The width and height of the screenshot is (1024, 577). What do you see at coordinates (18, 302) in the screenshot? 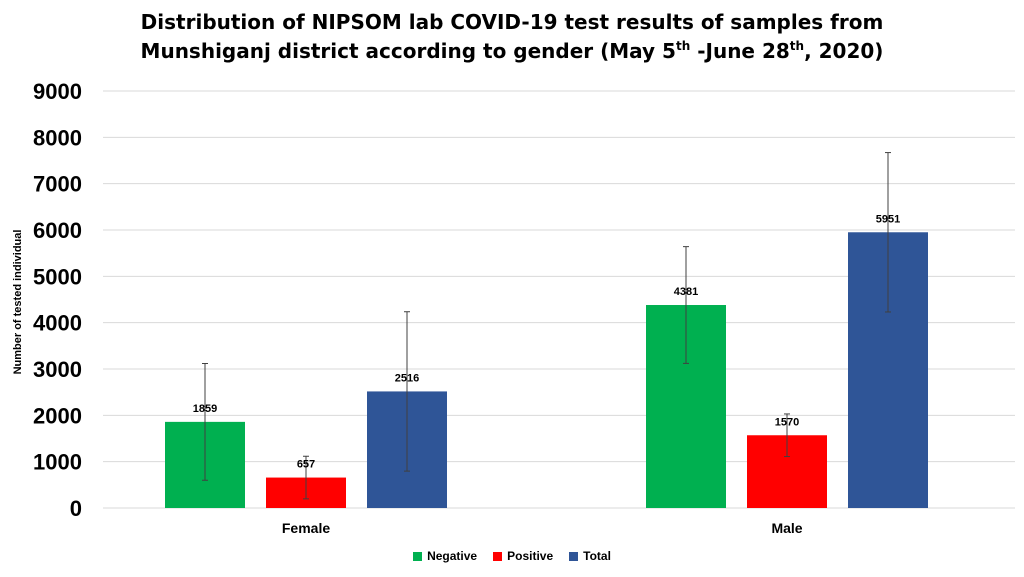
I see `y-axis-label: Number of tested individual` at bounding box center [18, 302].